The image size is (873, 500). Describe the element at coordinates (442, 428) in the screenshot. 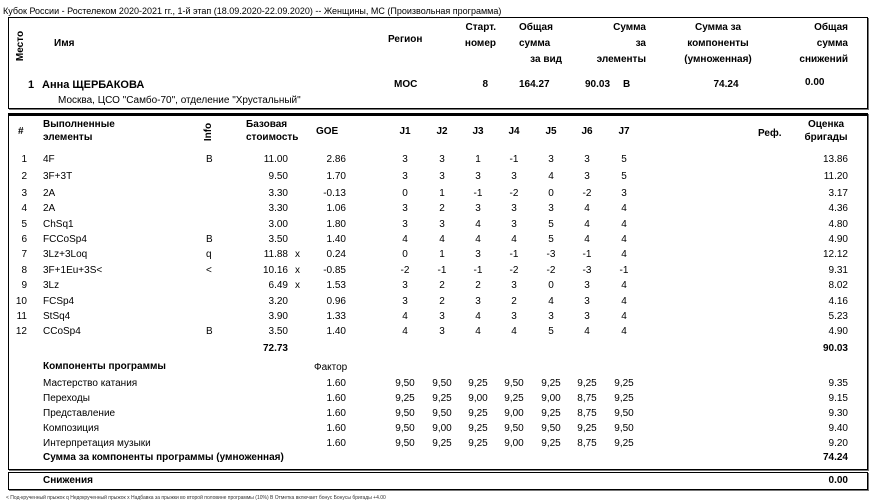

I see `judge-2-component-mark: 9,00` at that location.